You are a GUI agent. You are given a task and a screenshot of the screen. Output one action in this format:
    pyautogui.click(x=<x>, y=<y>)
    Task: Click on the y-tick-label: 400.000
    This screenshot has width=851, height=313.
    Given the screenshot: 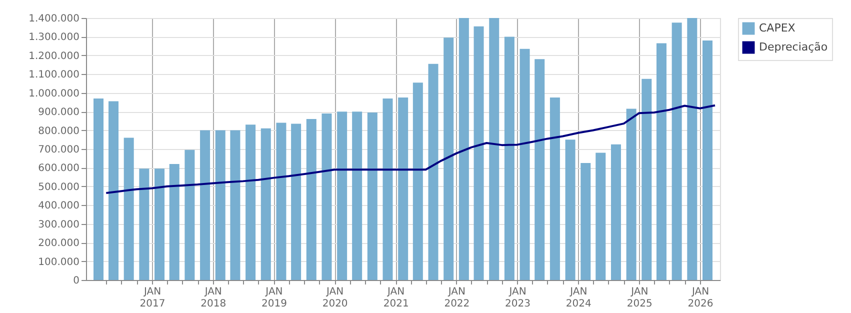 What is the action you would take?
    pyautogui.click(x=59, y=206)
    